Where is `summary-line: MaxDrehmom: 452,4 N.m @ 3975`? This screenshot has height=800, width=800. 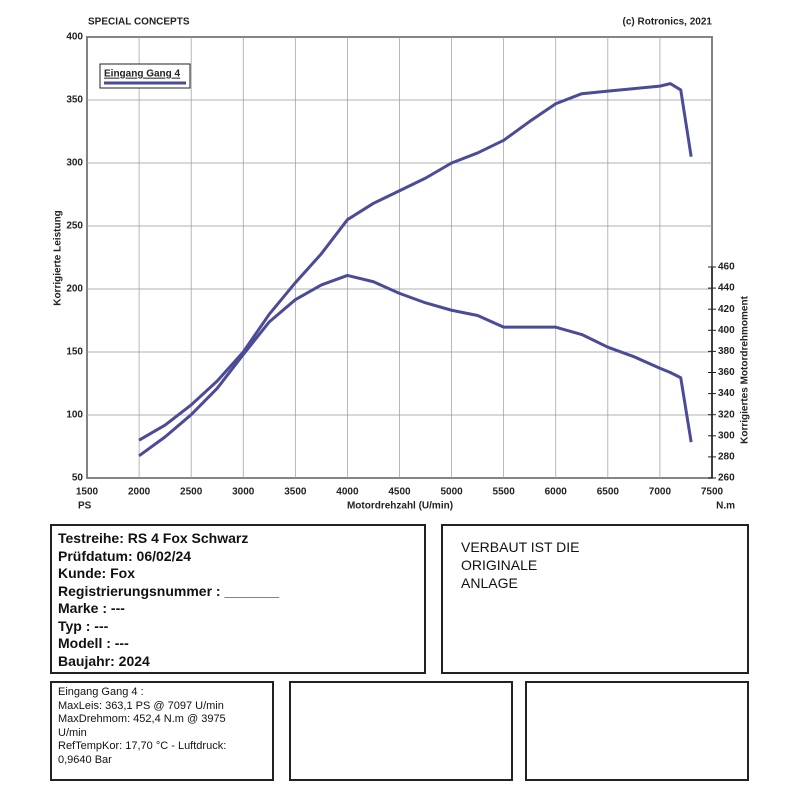 summary-line: MaxDrehmom: 452,4 N.m @ 3975 is located at coordinates (142, 719).